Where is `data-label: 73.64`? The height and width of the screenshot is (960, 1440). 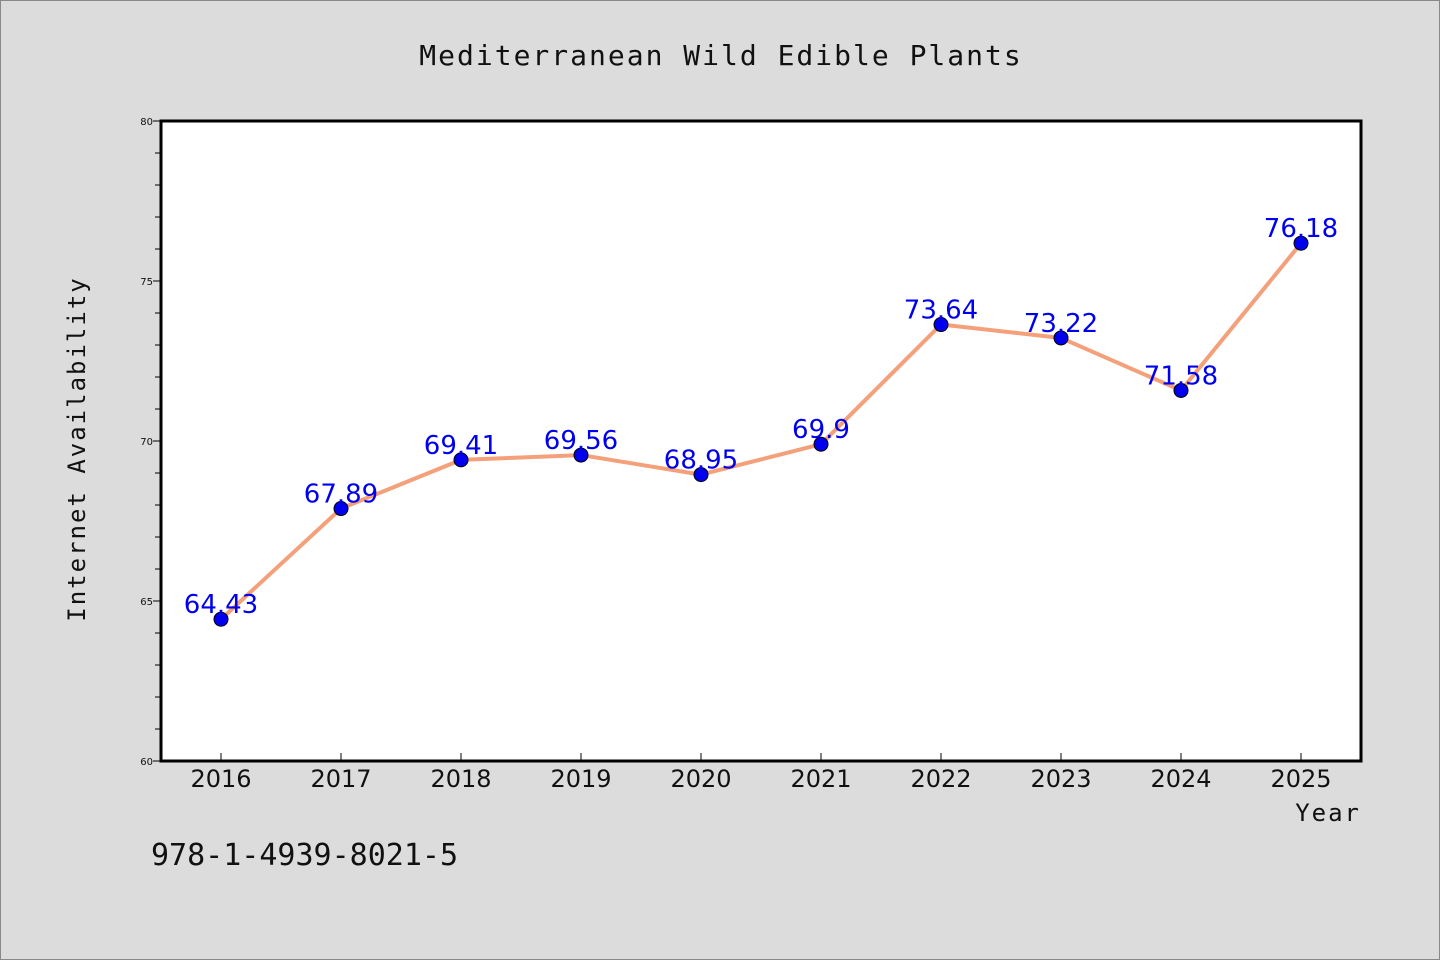
data-label: 73.64 is located at coordinates (941, 311).